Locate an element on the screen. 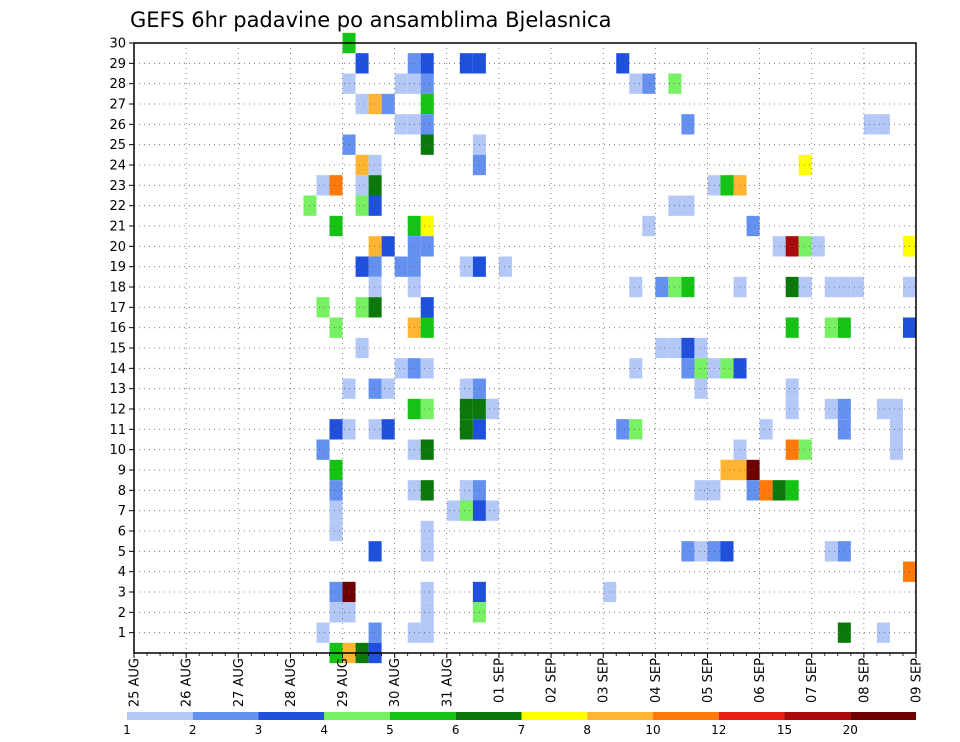 Image resolution: width=960 pixels, height=742 pixels. y-tick-label: 14 is located at coordinates (117, 369).